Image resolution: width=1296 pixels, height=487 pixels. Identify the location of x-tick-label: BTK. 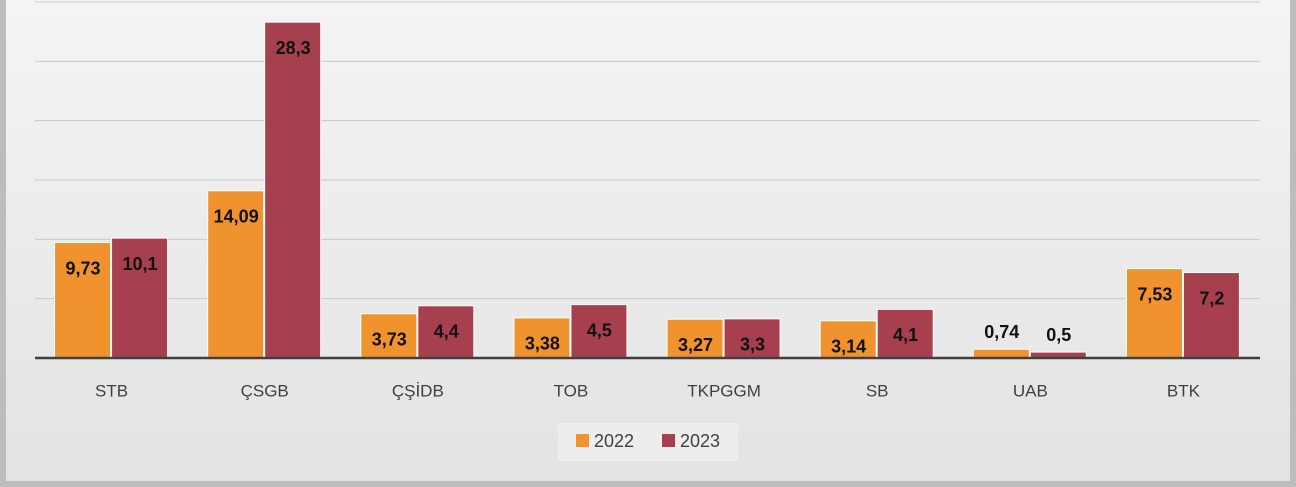
(1184, 390).